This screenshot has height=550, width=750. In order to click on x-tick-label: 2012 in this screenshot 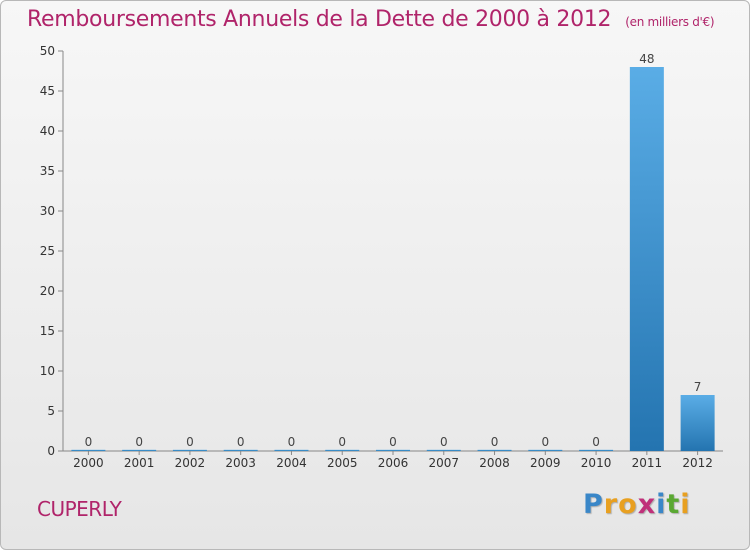, I will do `click(697, 463)`.